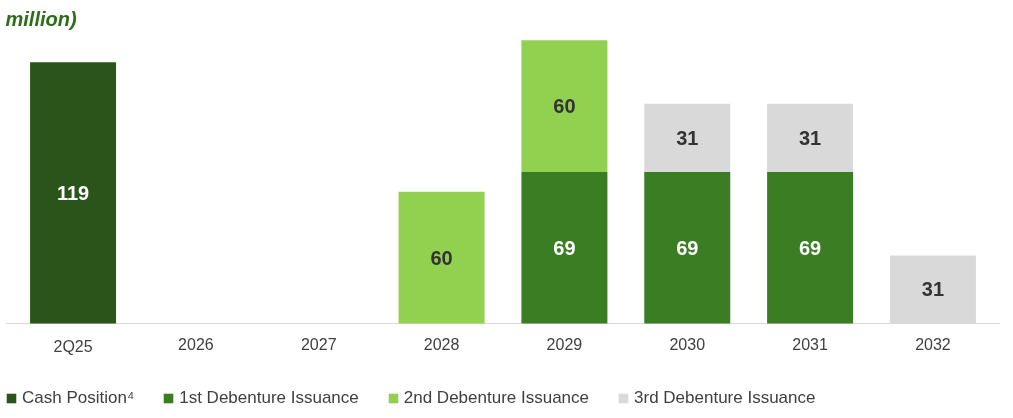  What do you see at coordinates (196, 344) in the screenshot?
I see `x-tick-label: 2026` at bounding box center [196, 344].